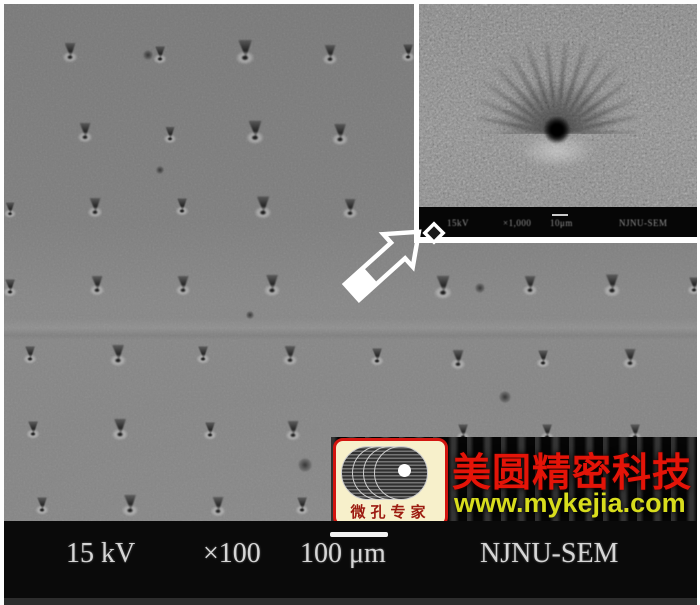 This screenshot has width=700, height=605. What do you see at coordinates (570, 503) in the screenshot?
I see `watermark-url: www.mykejia.com` at bounding box center [570, 503].